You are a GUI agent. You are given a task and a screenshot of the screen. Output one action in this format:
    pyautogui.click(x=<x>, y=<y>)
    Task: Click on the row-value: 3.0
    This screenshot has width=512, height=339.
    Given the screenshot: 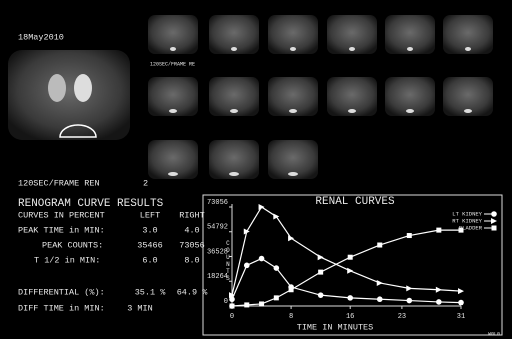 What is the action you would take?
    pyautogui.click(x=149, y=230)
    